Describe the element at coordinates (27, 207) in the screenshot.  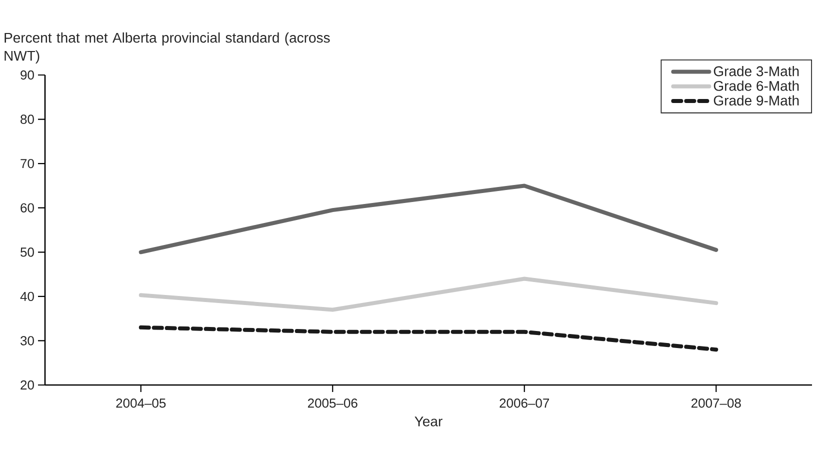
I see `y-tick-label: 60` at that location.